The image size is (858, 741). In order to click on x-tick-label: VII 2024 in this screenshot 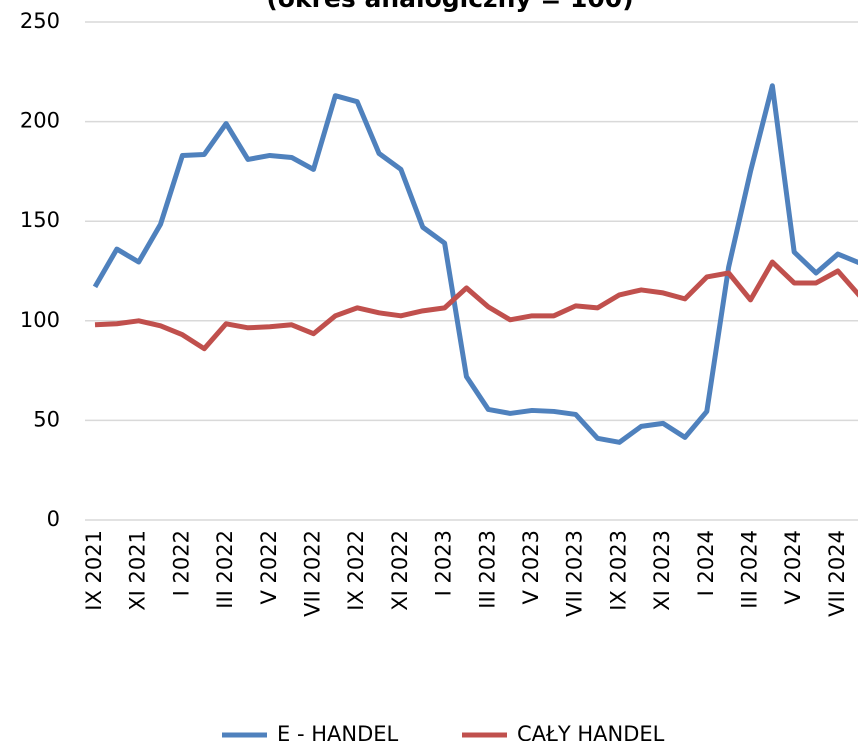, I will do `click(837, 573)`.